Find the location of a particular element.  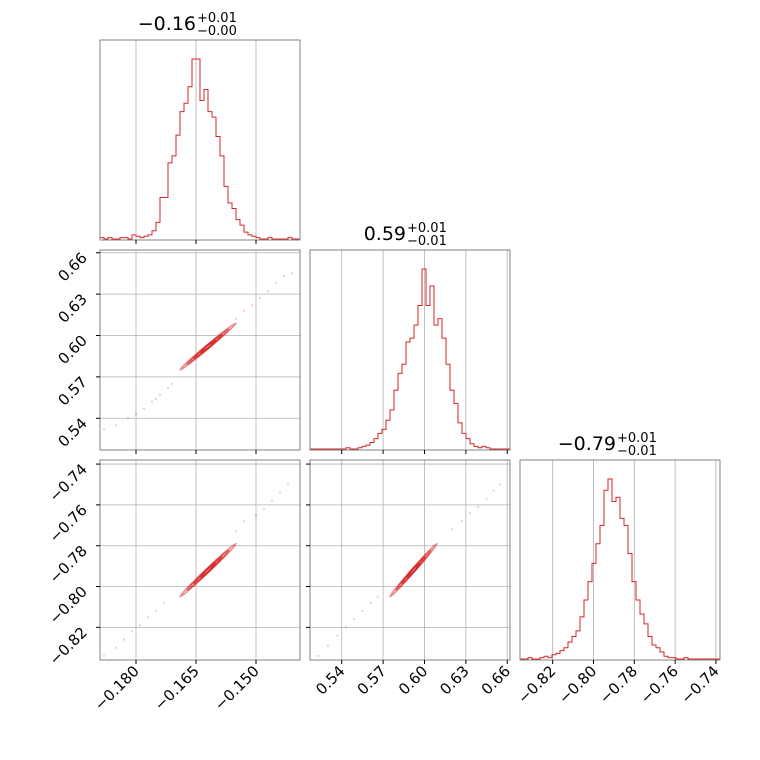

title-minus: −0.01 is located at coordinates (637, 451).